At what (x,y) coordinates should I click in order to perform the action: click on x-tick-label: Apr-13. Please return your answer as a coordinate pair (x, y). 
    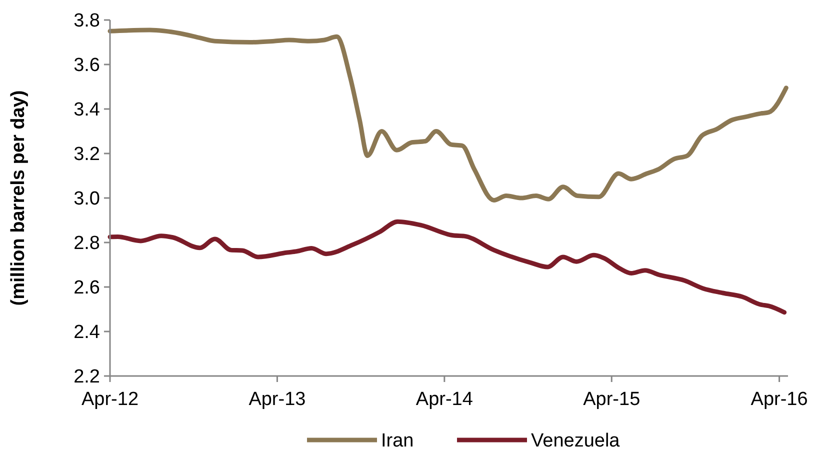
    Looking at the image, I should click on (277, 399).